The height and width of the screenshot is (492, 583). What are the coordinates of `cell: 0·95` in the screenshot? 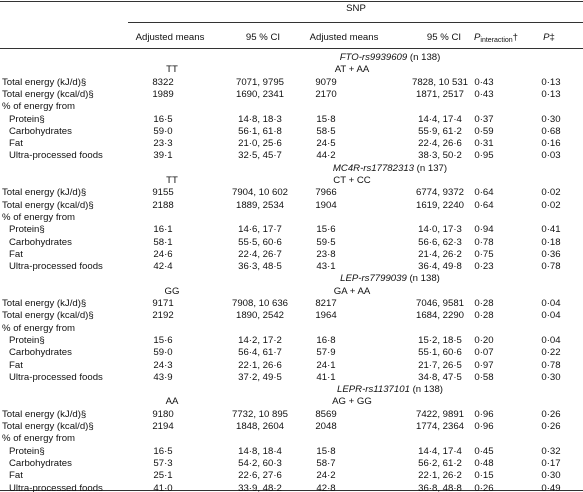 It's located at (484, 156).